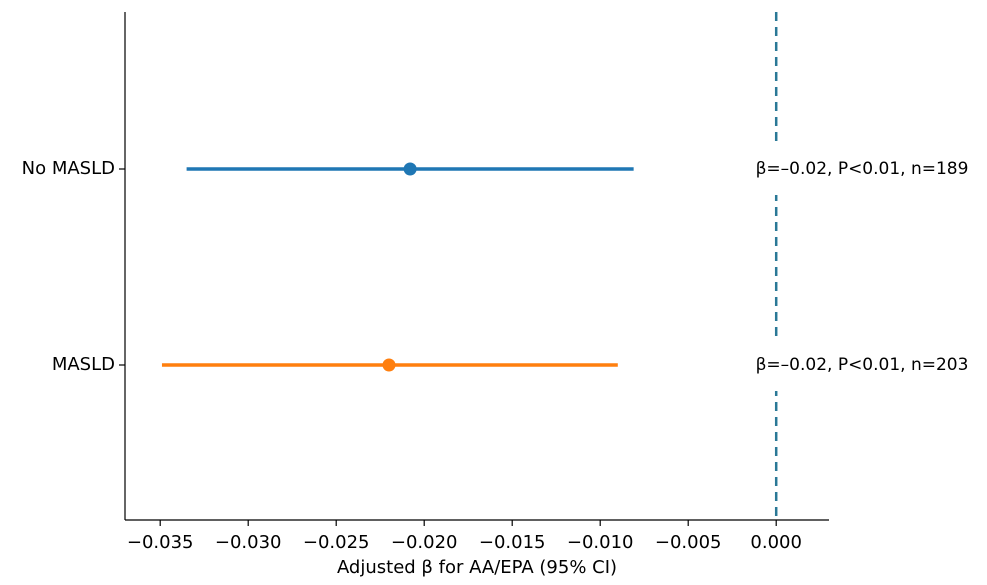 The width and height of the screenshot is (987, 585). Describe the element at coordinates (336, 542) in the screenshot. I see `x-tick-label: −0.025` at that location.